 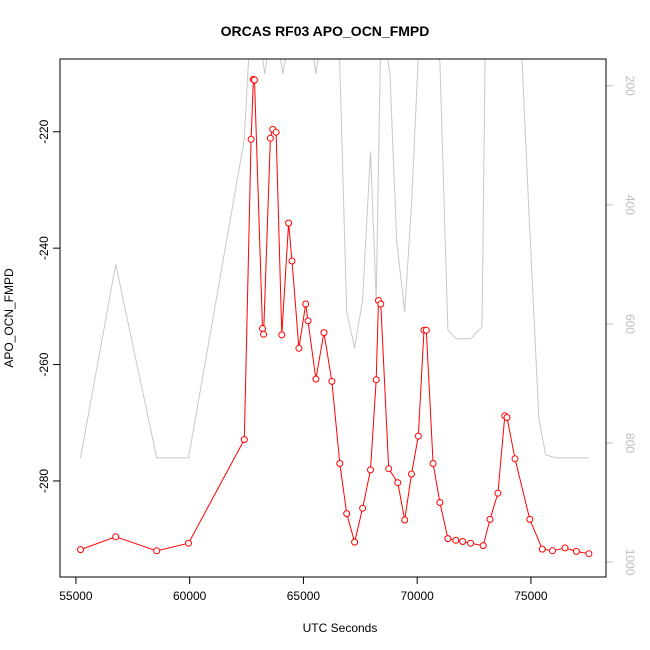 What do you see at coordinates (325, 31) in the screenshot?
I see `chart-title: ORCAS RF03 APO_OCN_FMPD` at bounding box center [325, 31].